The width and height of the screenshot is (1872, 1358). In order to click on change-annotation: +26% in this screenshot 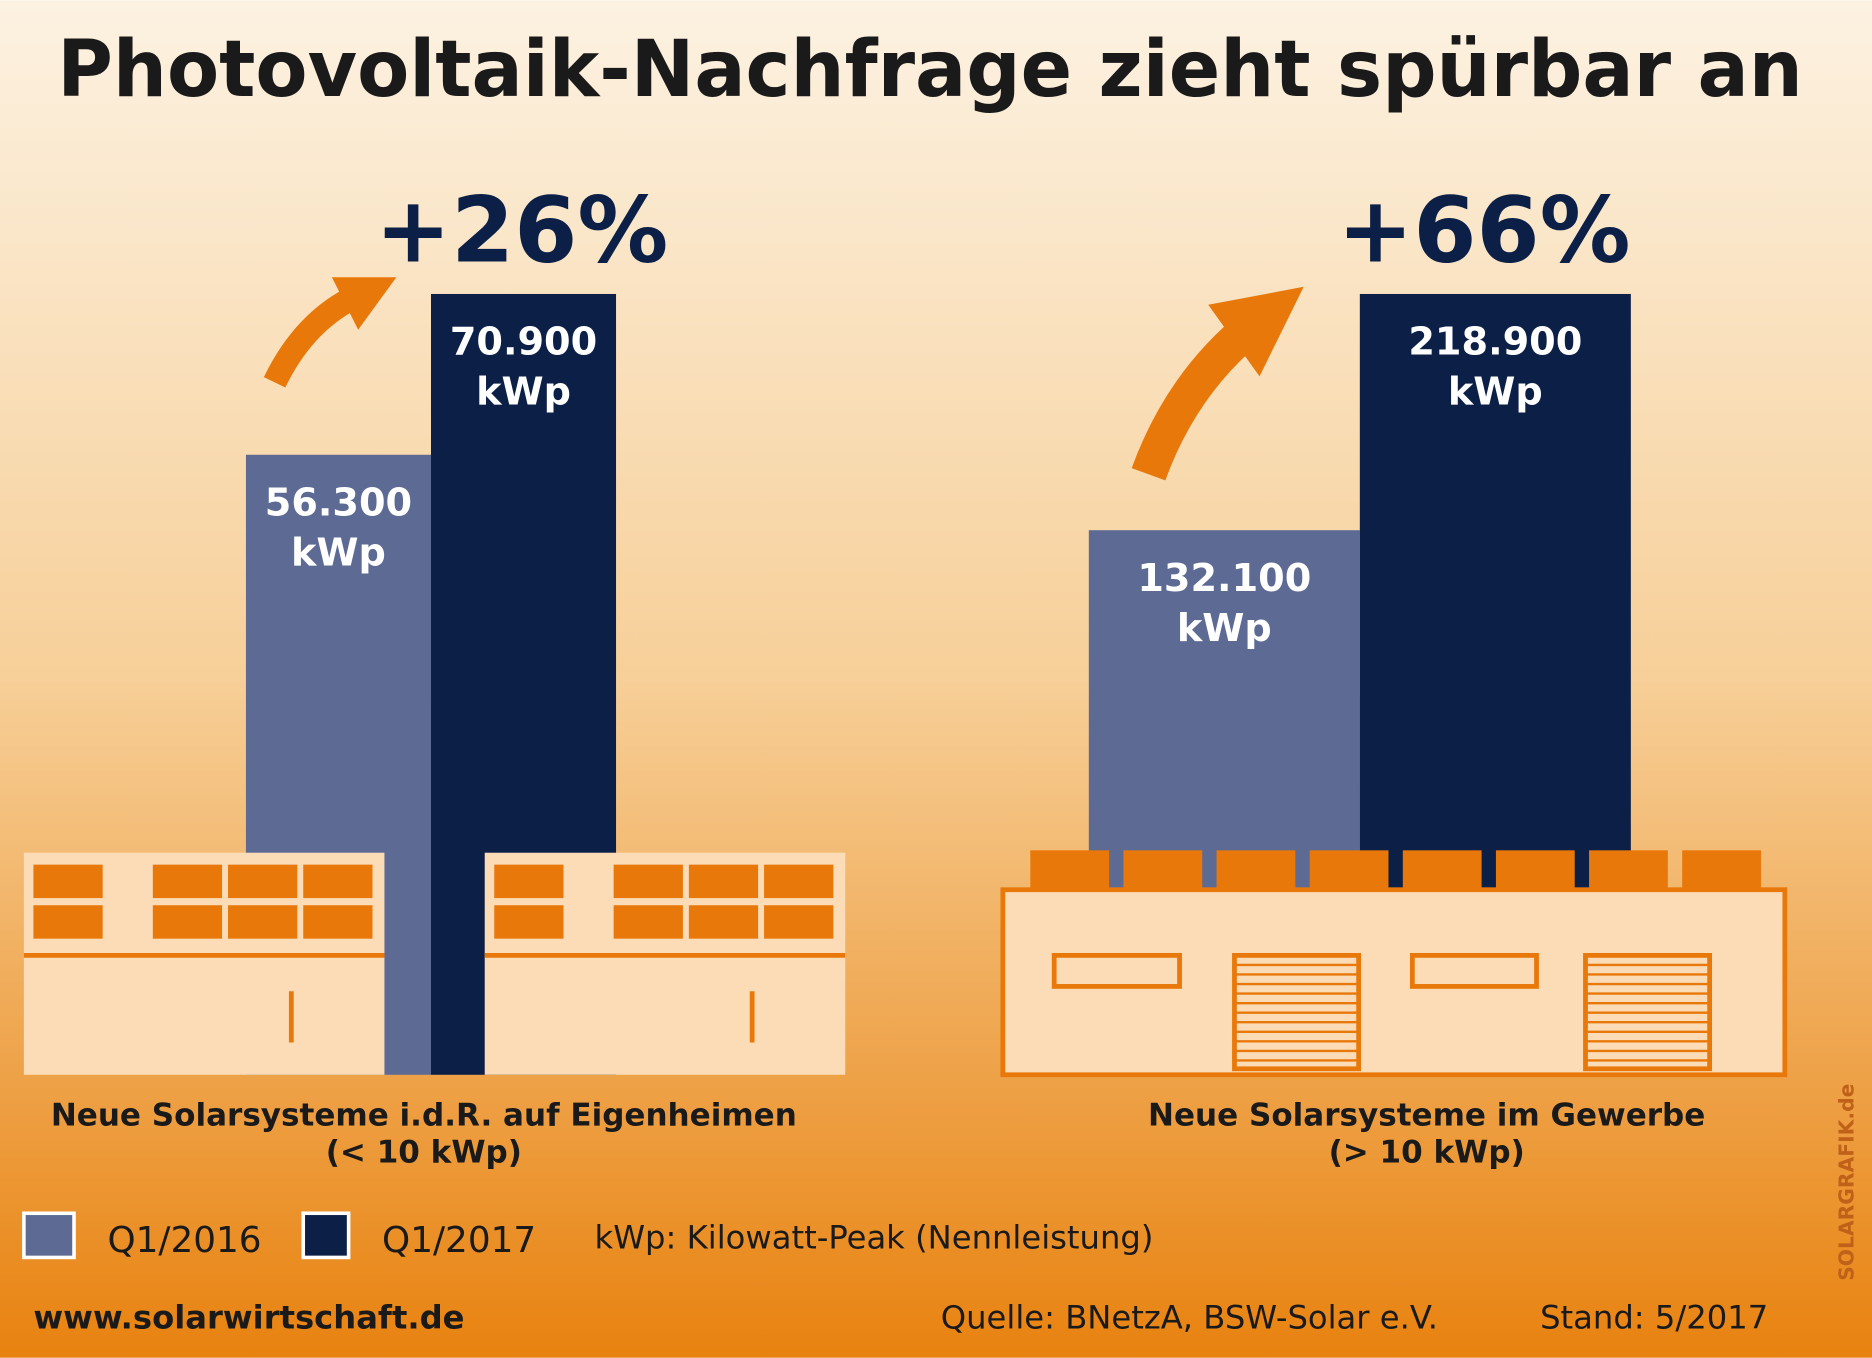, I will do `click(521, 231)`.